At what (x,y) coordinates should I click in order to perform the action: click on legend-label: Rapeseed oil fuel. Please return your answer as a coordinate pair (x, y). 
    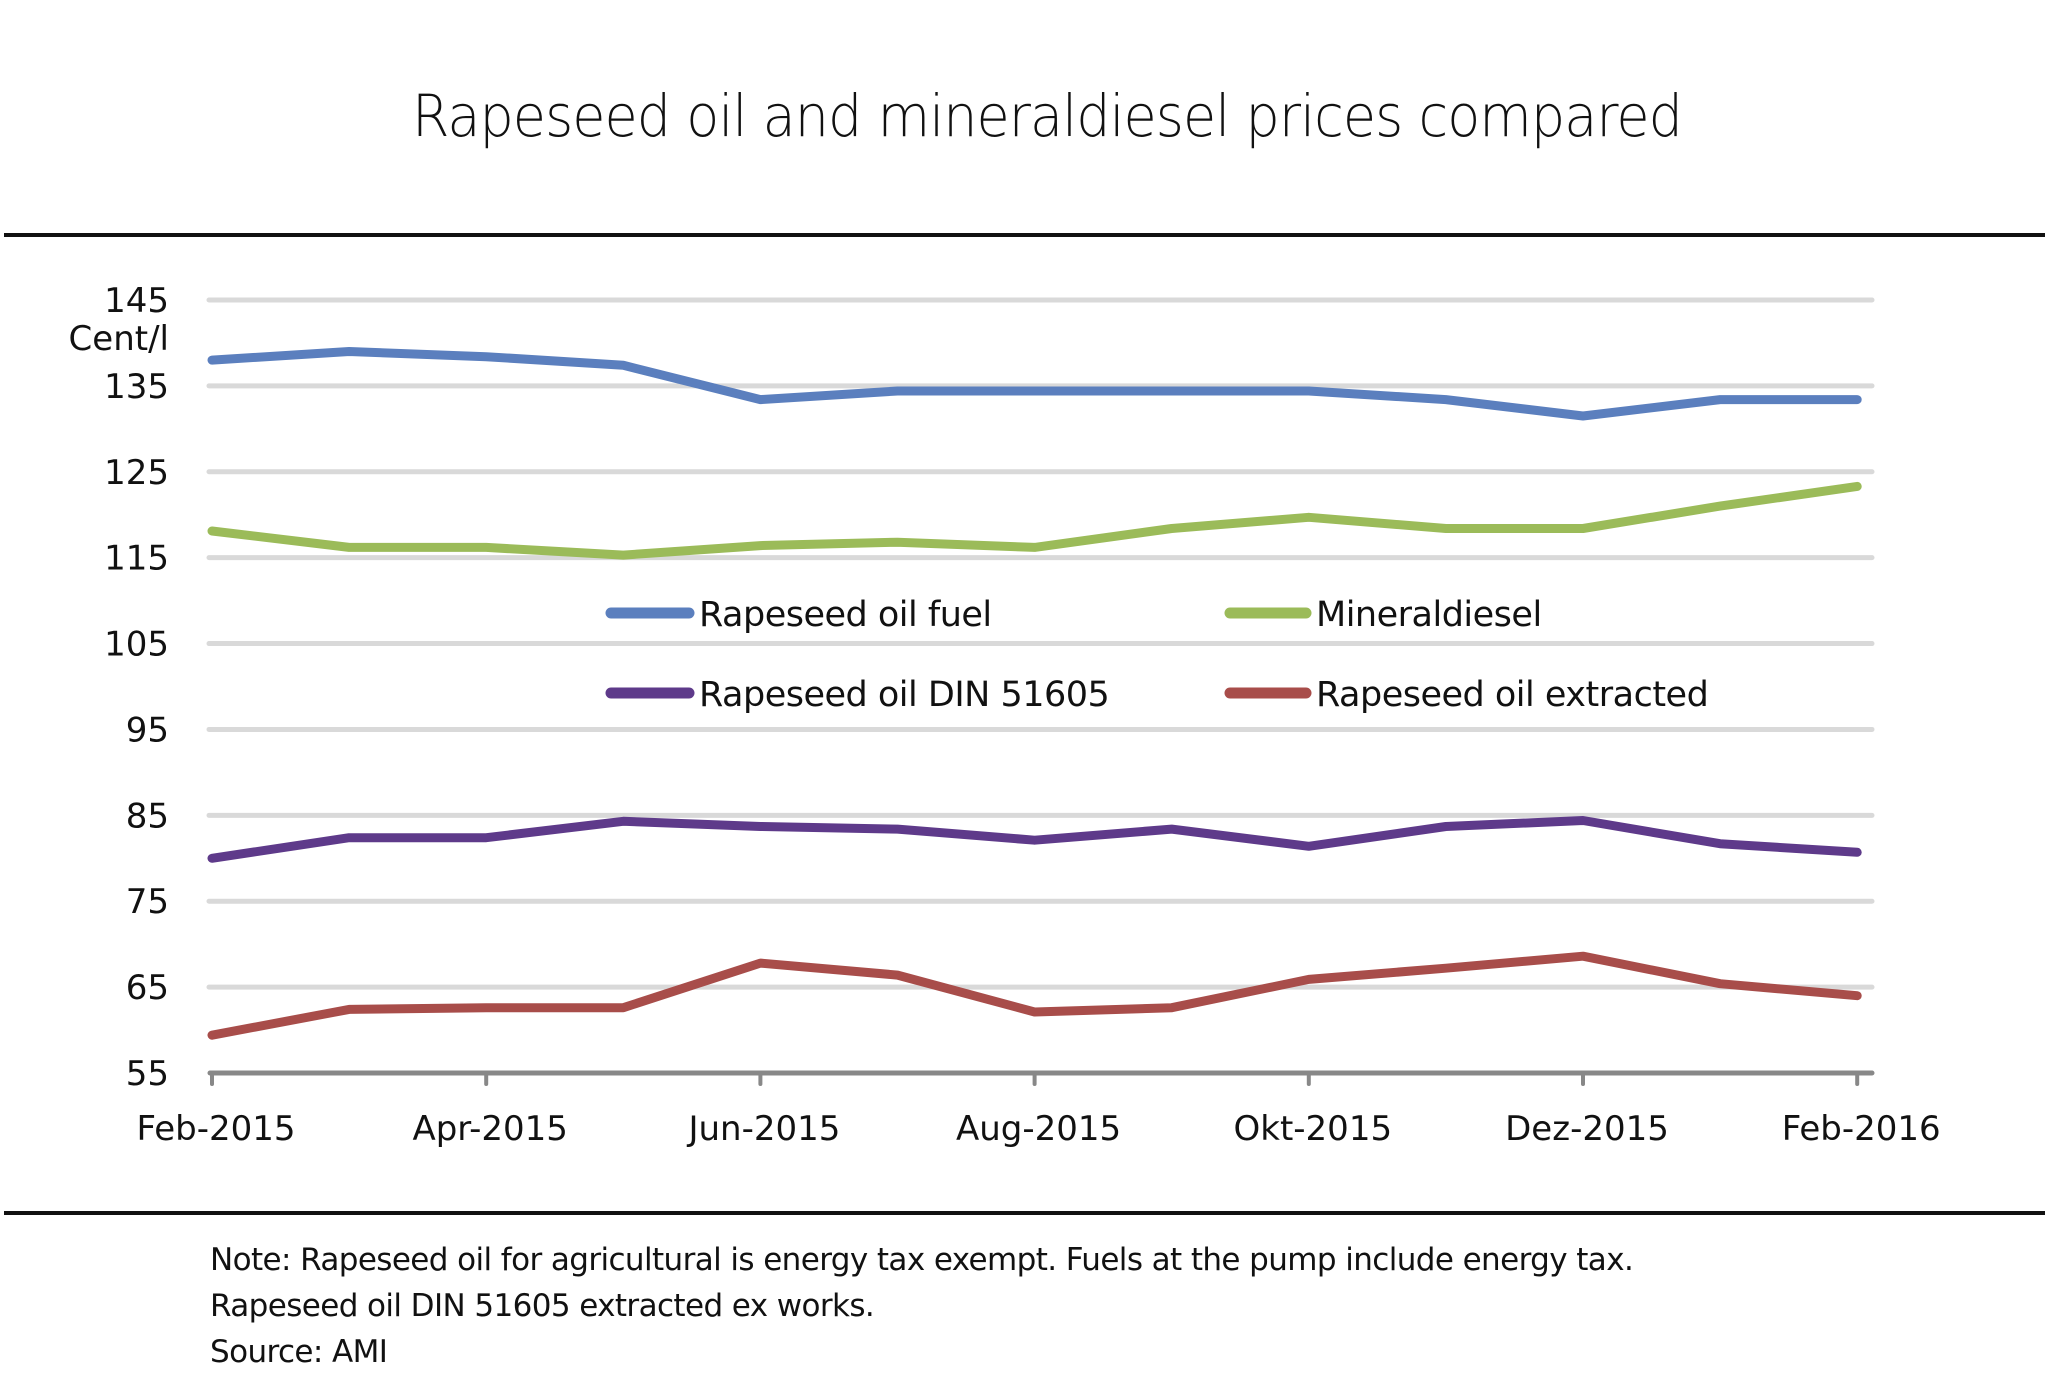
    Looking at the image, I should click on (845, 615).